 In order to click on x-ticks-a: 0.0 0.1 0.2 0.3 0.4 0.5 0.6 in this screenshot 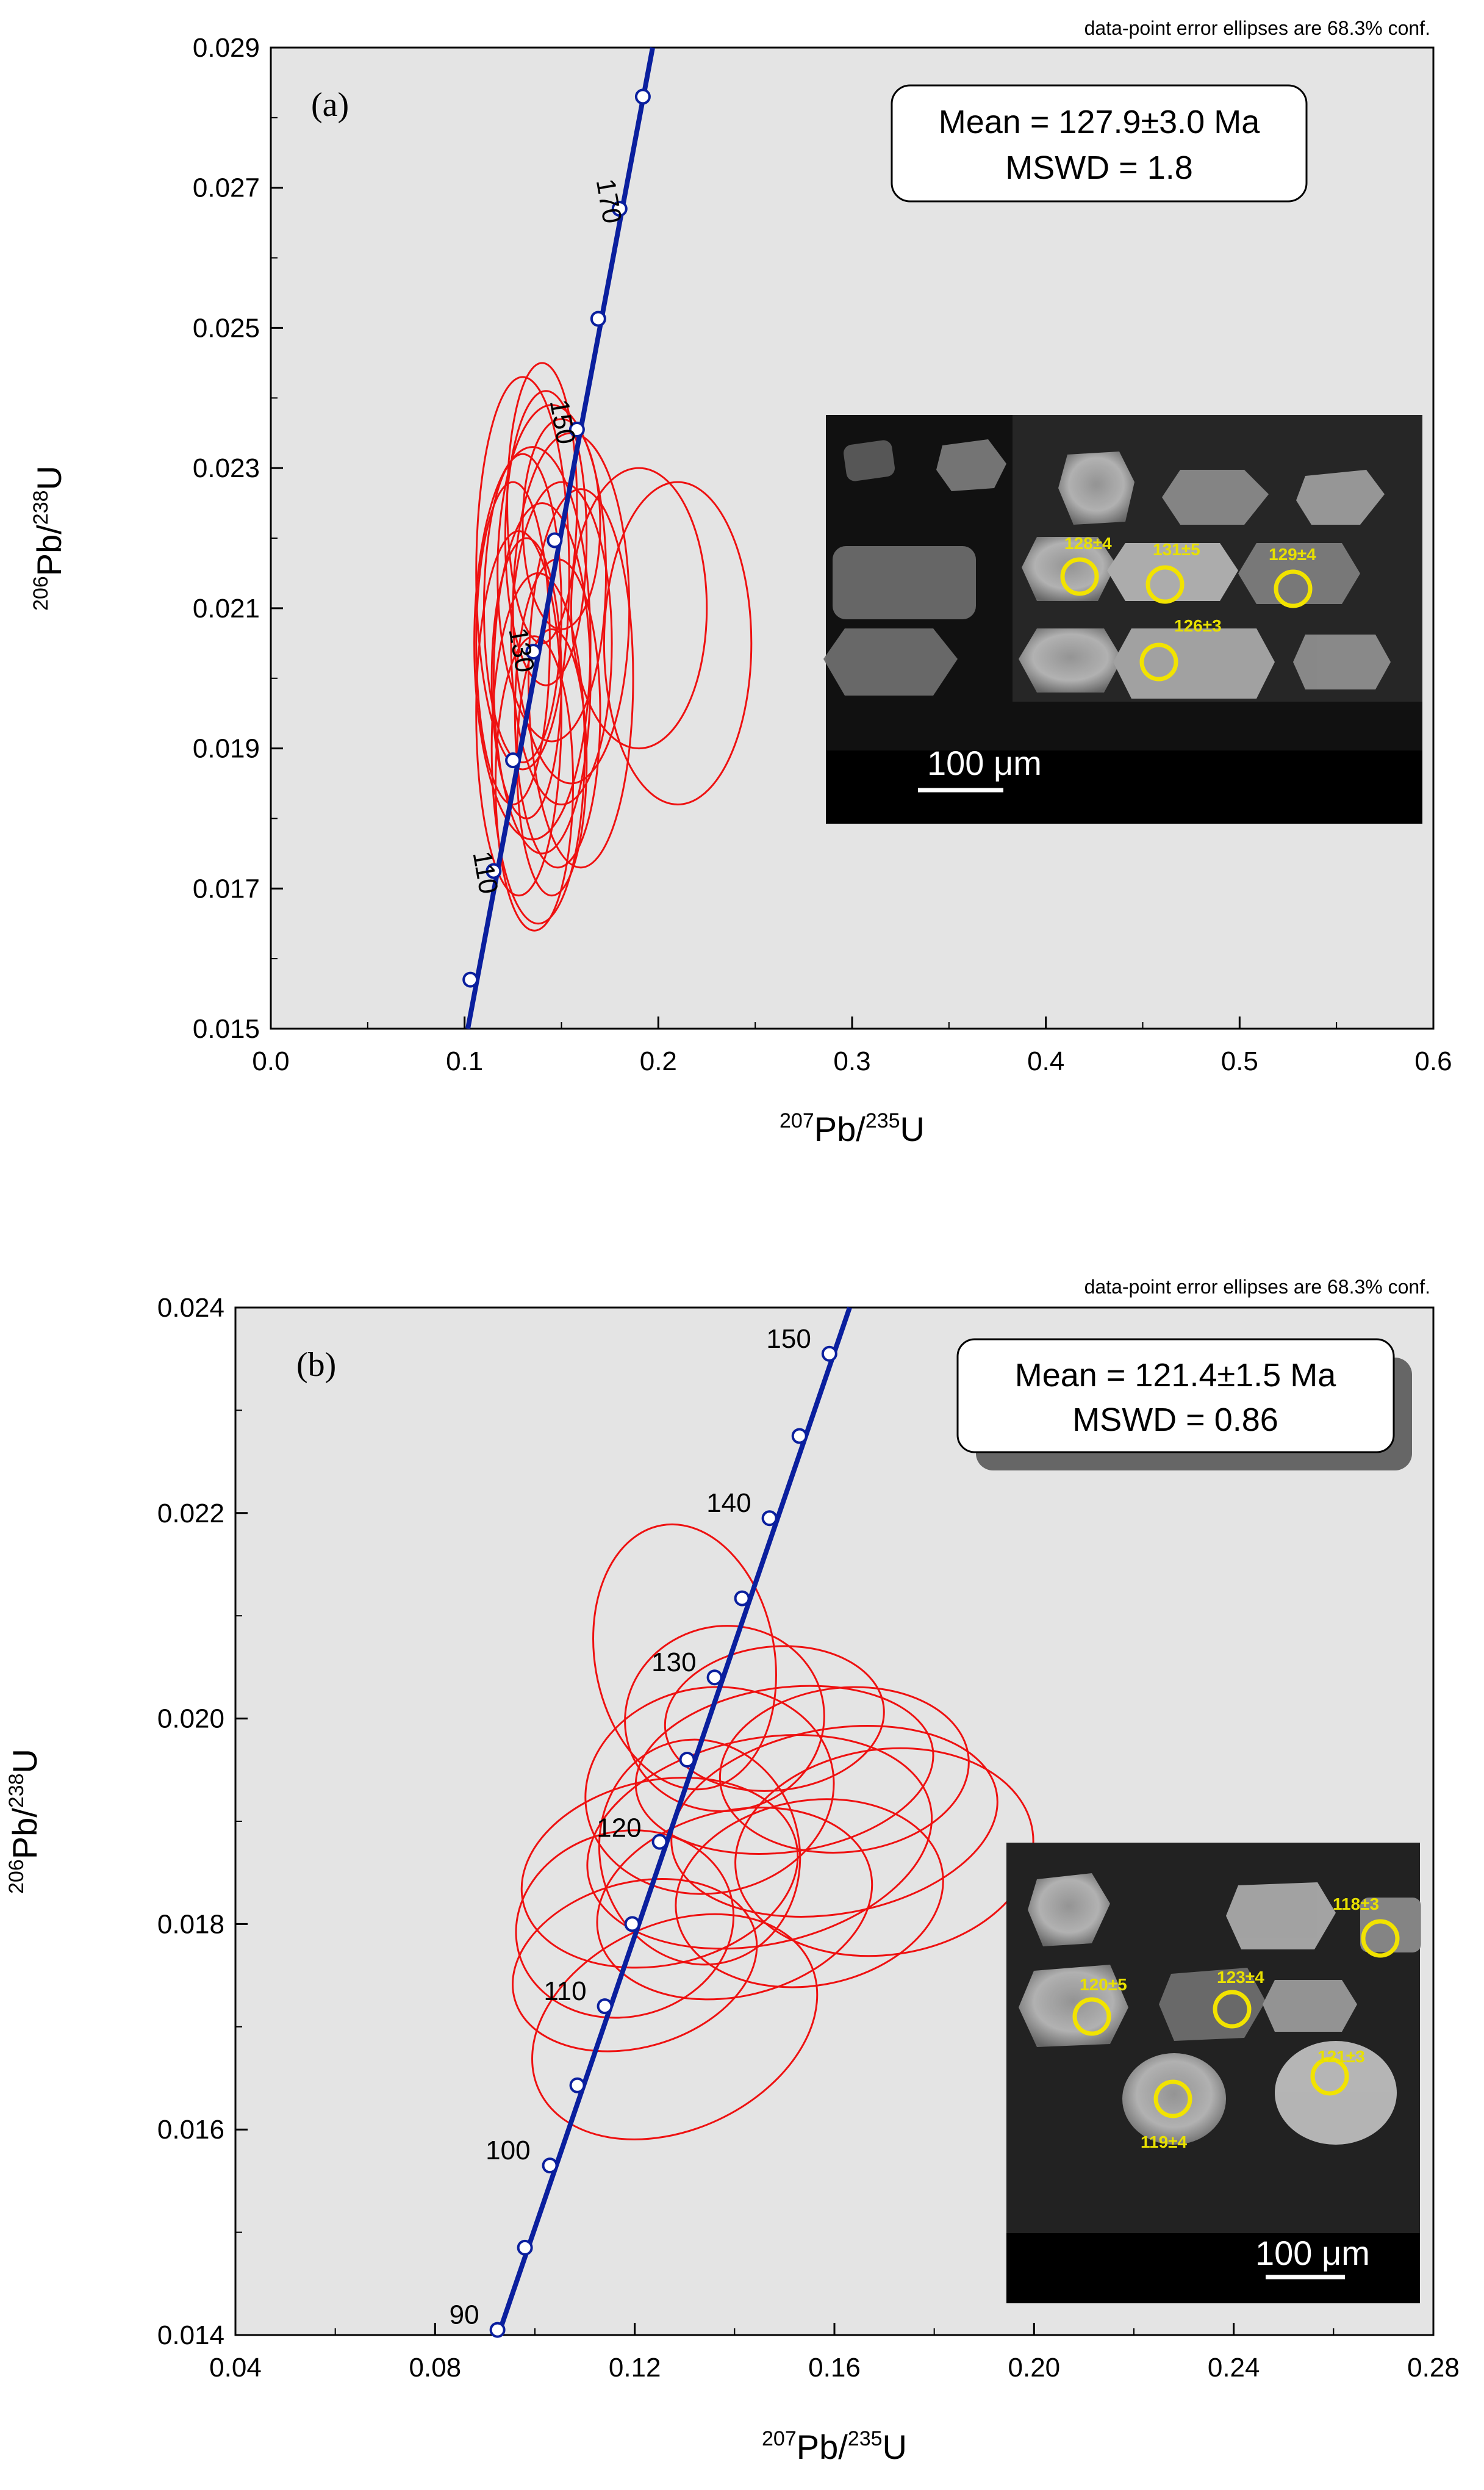, I will do `click(852, 1046)`.